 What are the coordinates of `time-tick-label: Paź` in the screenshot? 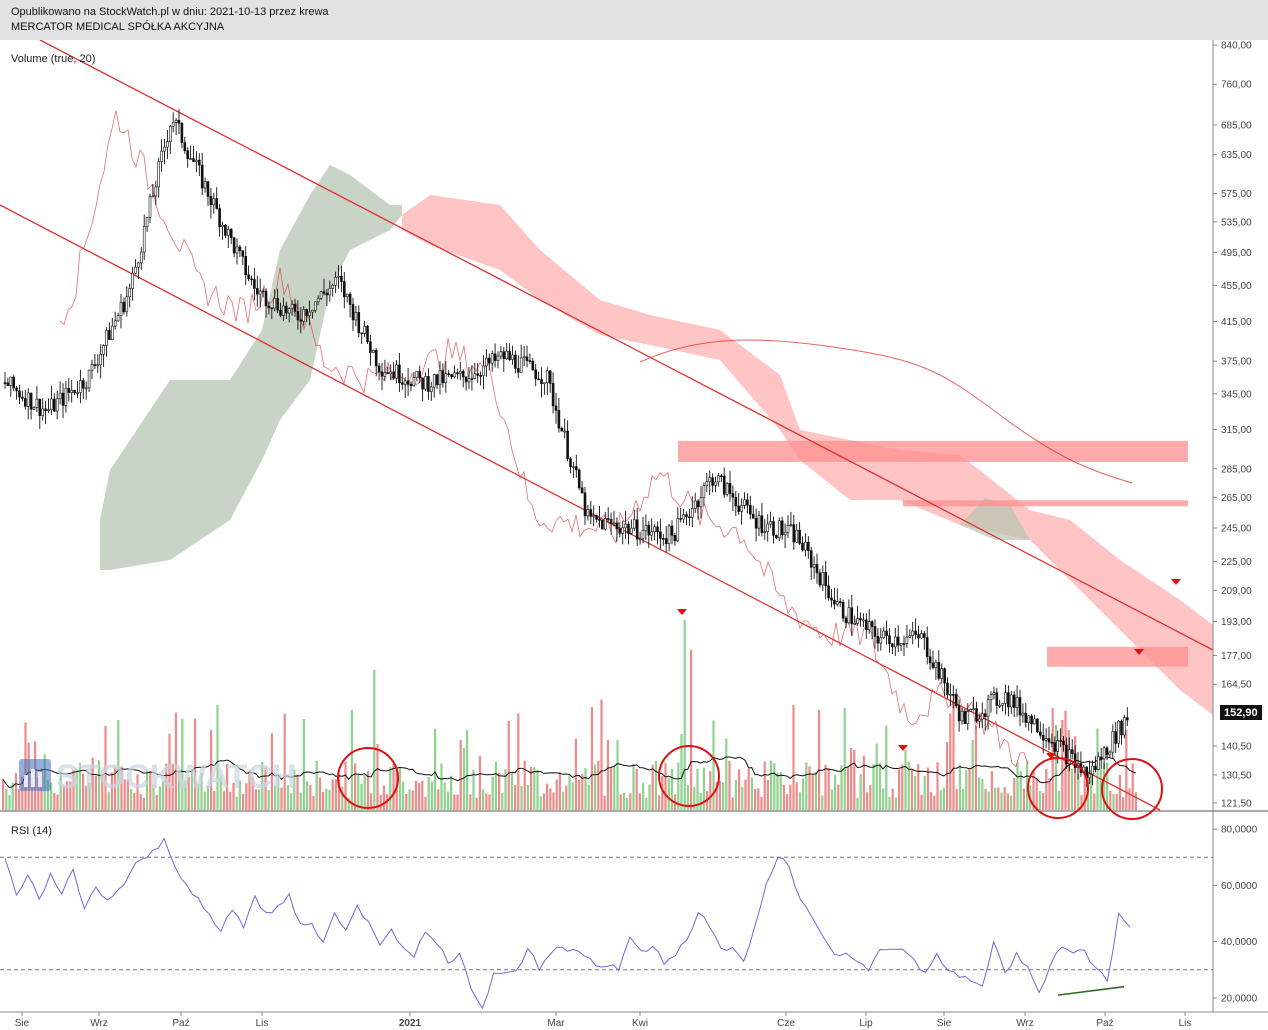 It's located at (180, 1023).